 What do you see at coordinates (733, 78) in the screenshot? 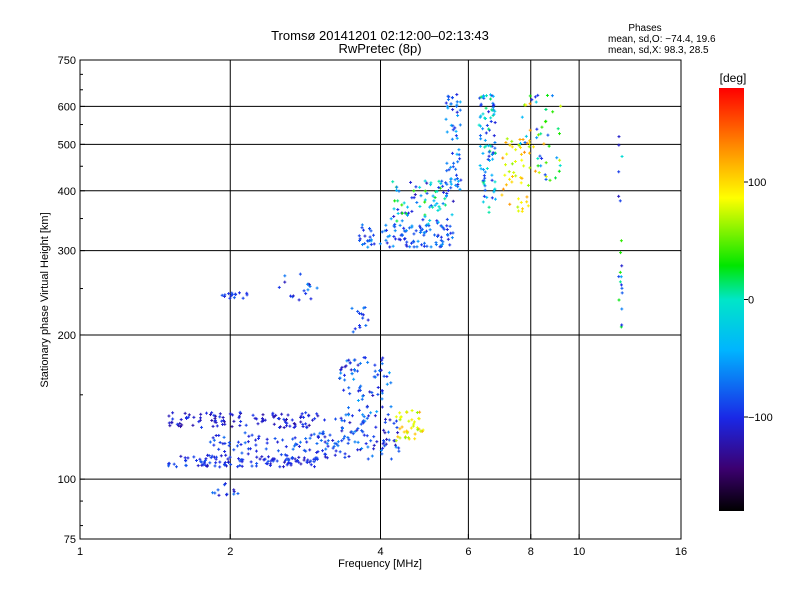
I see `colorbar-label: [deg]` at bounding box center [733, 78].